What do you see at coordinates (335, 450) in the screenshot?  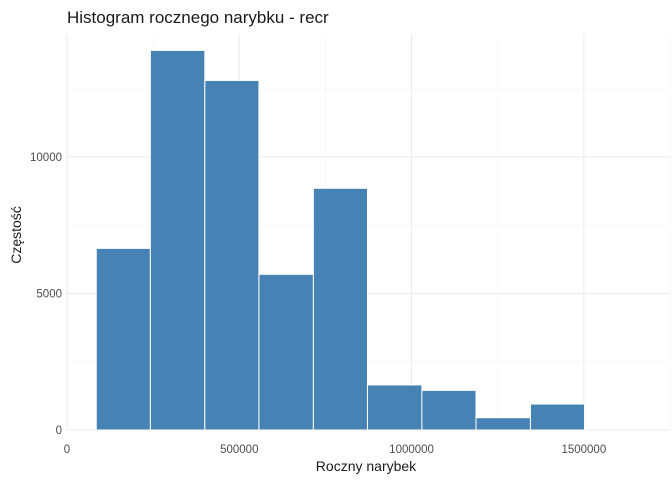 I see `x-axis-ticks: 0 500000 1000000 1500000` at bounding box center [335, 450].